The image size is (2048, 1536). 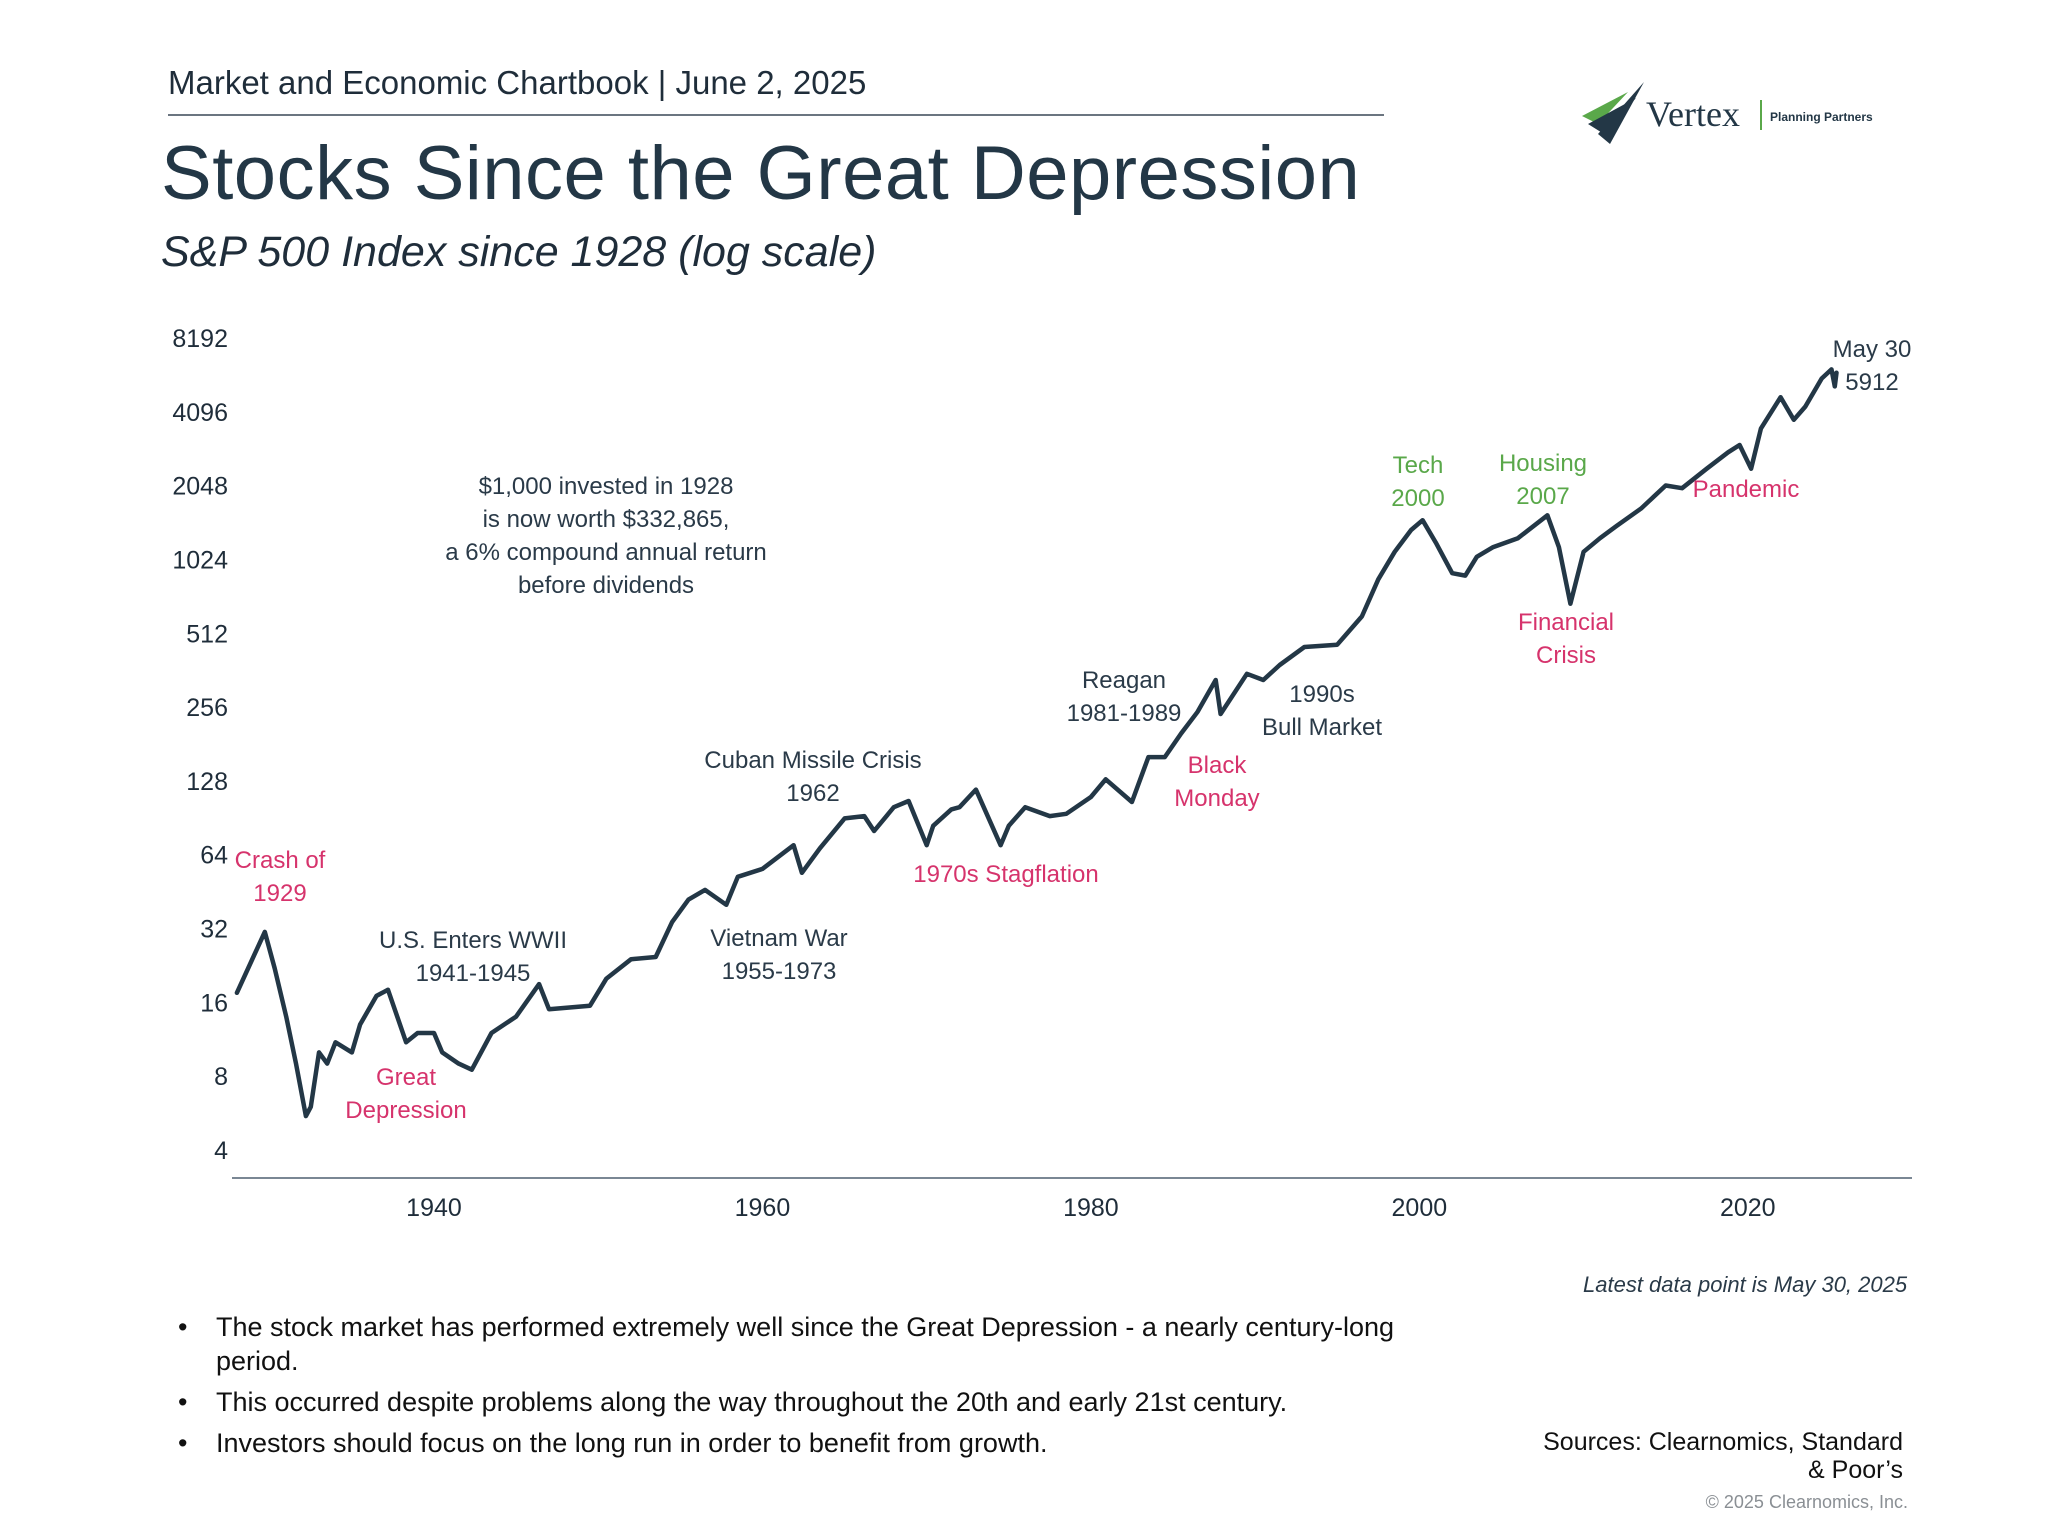 What do you see at coordinates (1542, 496) in the screenshot?
I see `annotation-line: 2007` at bounding box center [1542, 496].